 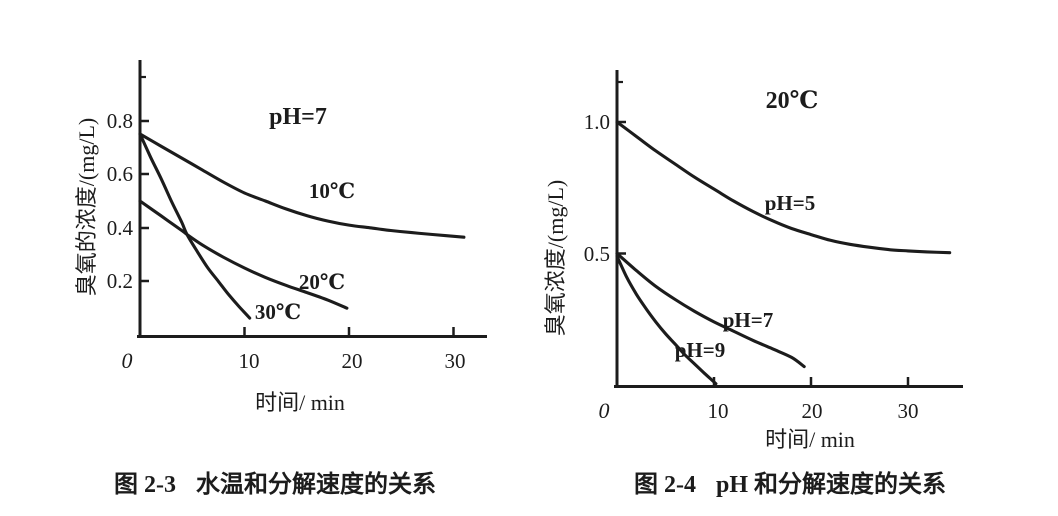 What do you see at coordinates (322, 282) in the screenshot?
I see `series-label-20c: 20℃` at bounding box center [322, 282].